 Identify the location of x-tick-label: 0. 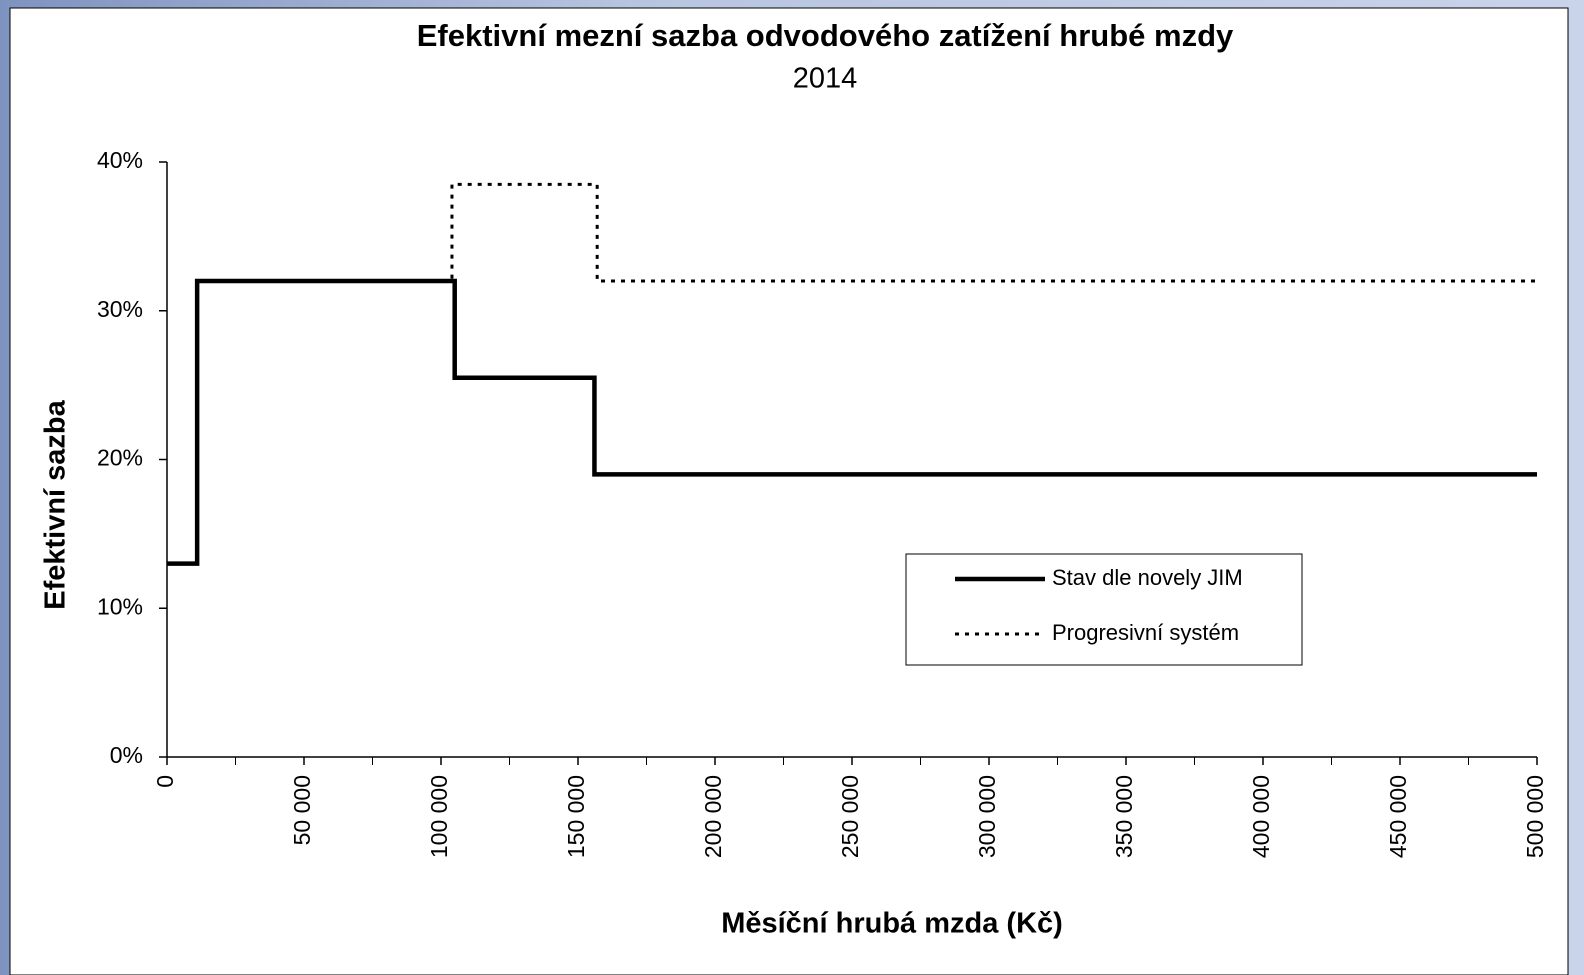
(165, 781).